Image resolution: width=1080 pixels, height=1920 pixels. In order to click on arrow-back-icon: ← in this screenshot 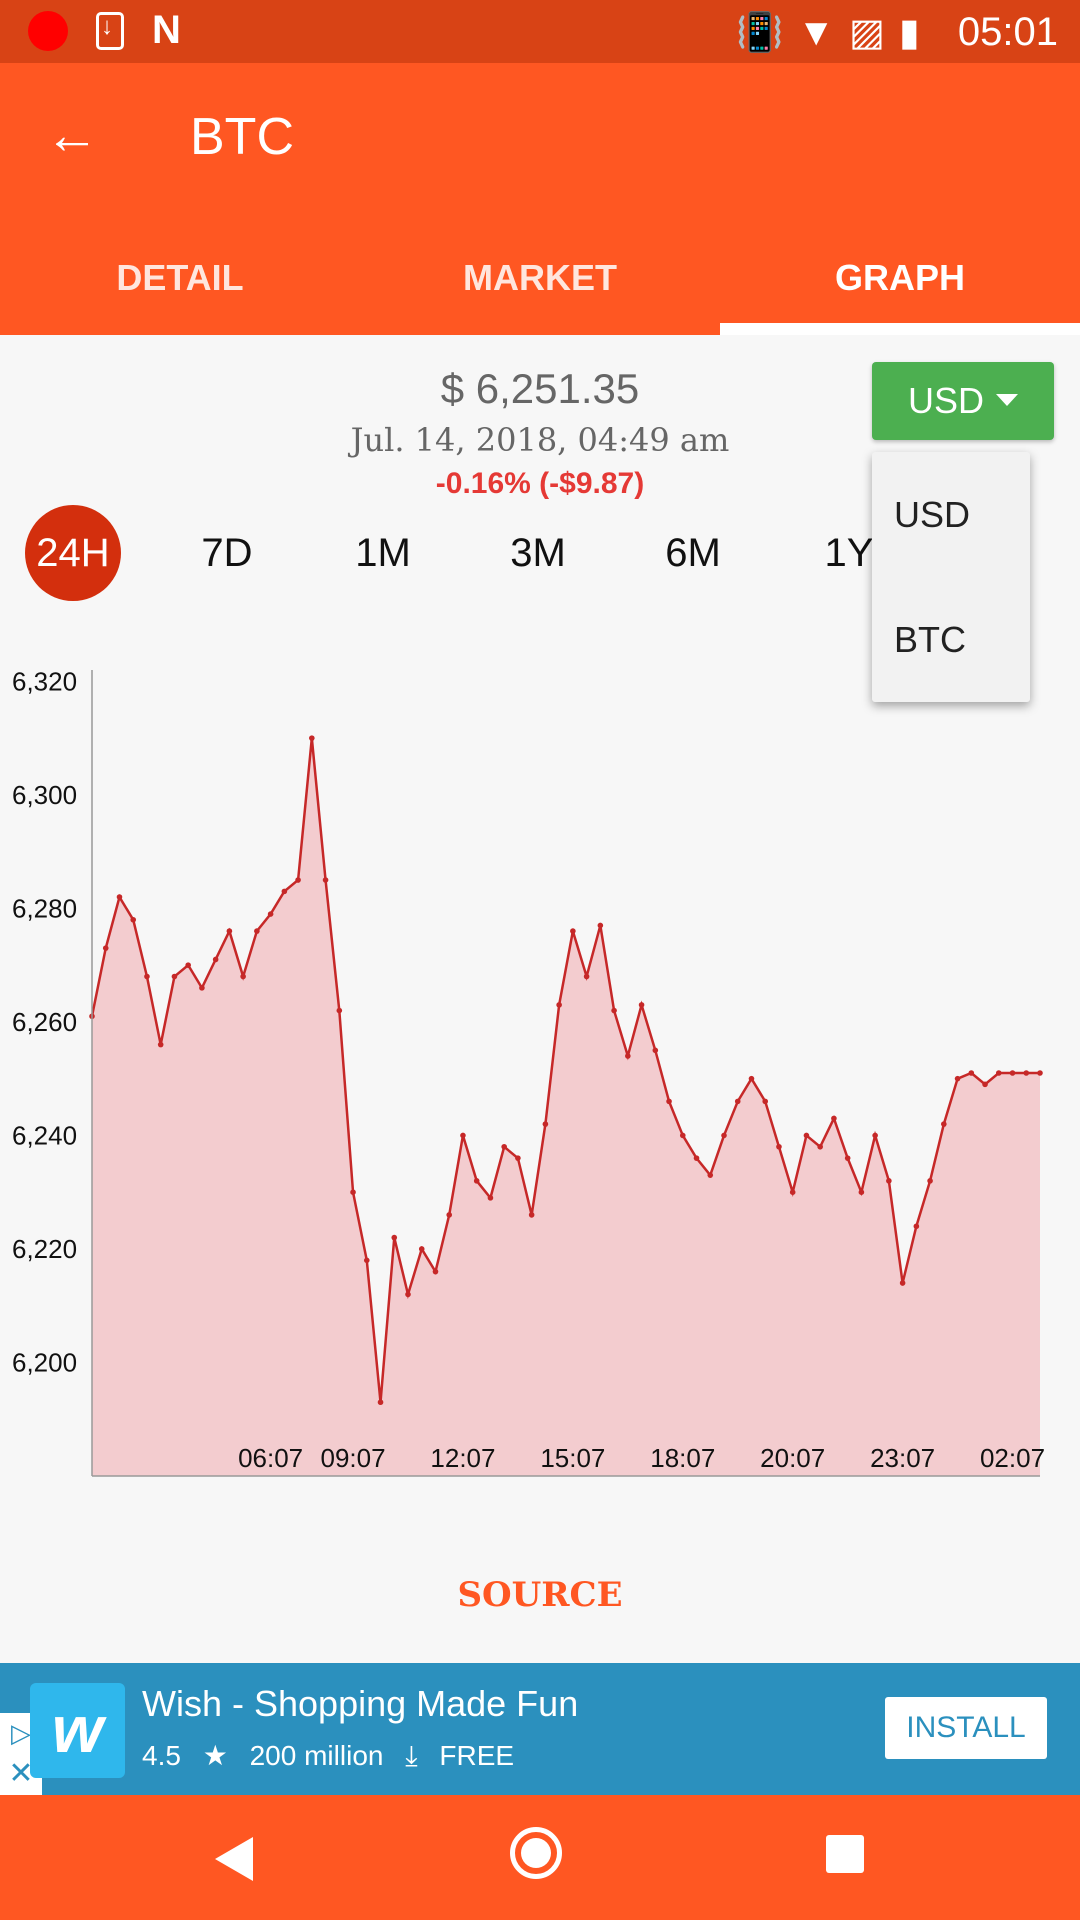, I will do `click(72, 135)`.